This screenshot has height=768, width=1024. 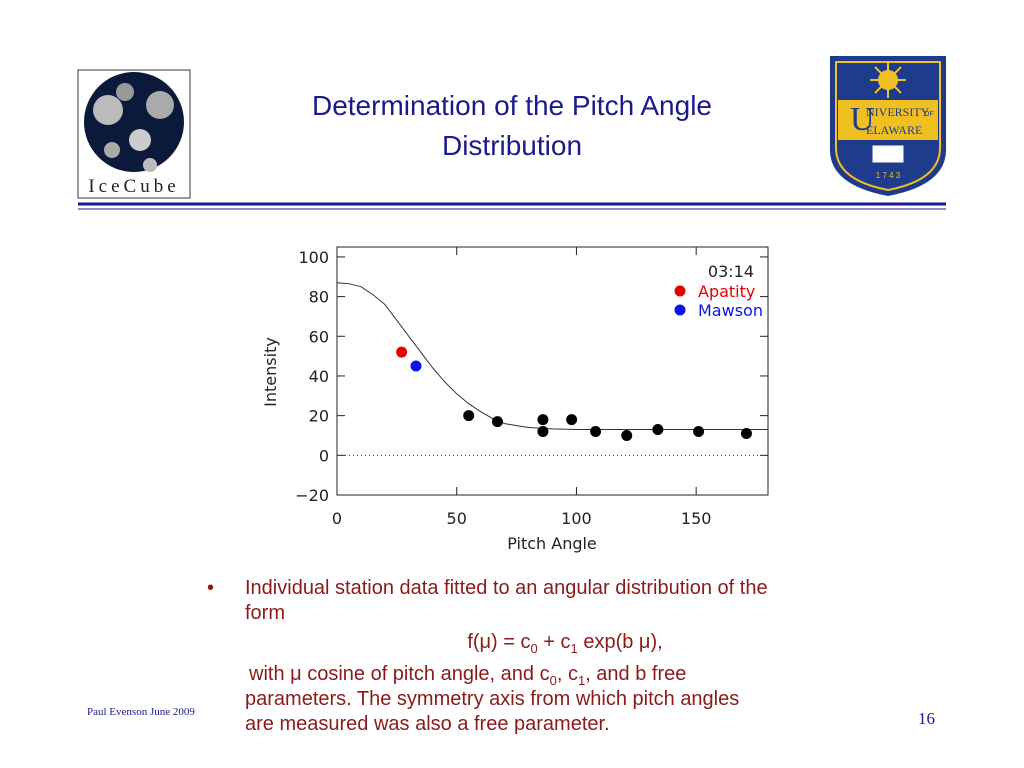 What do you see at coordinates (730, 310) in the screenshot?
I see `legend-label: Mawson` at bounding box center [730, 310].